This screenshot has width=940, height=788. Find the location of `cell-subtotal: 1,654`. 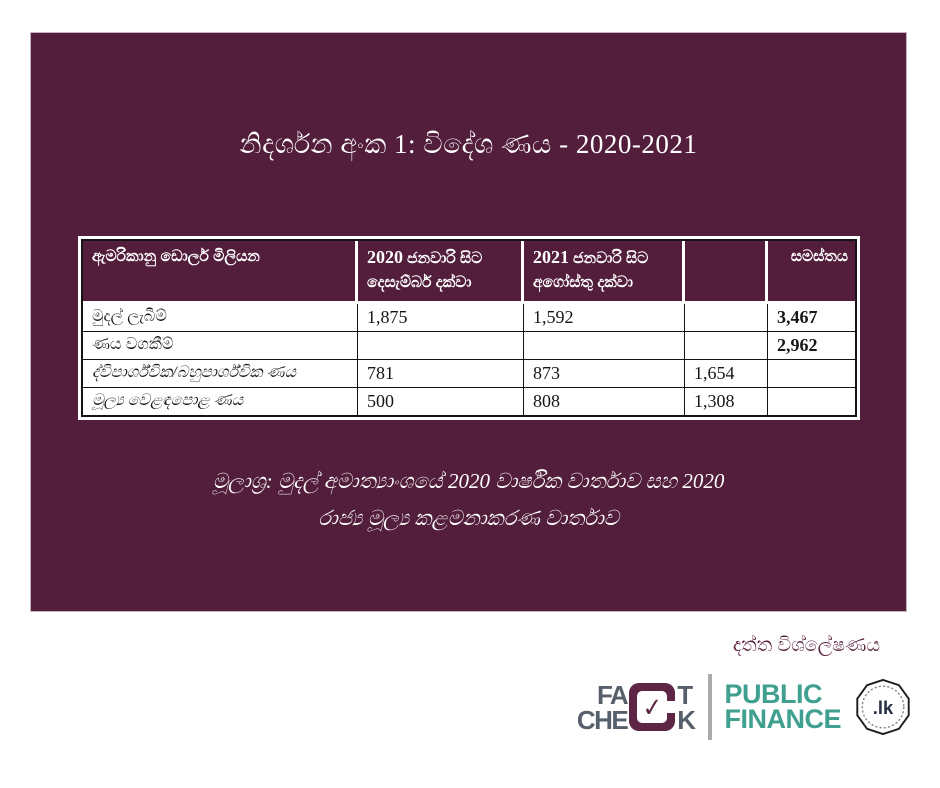

cell-subtotal: 1,654 is located at coordinates (726, 374).